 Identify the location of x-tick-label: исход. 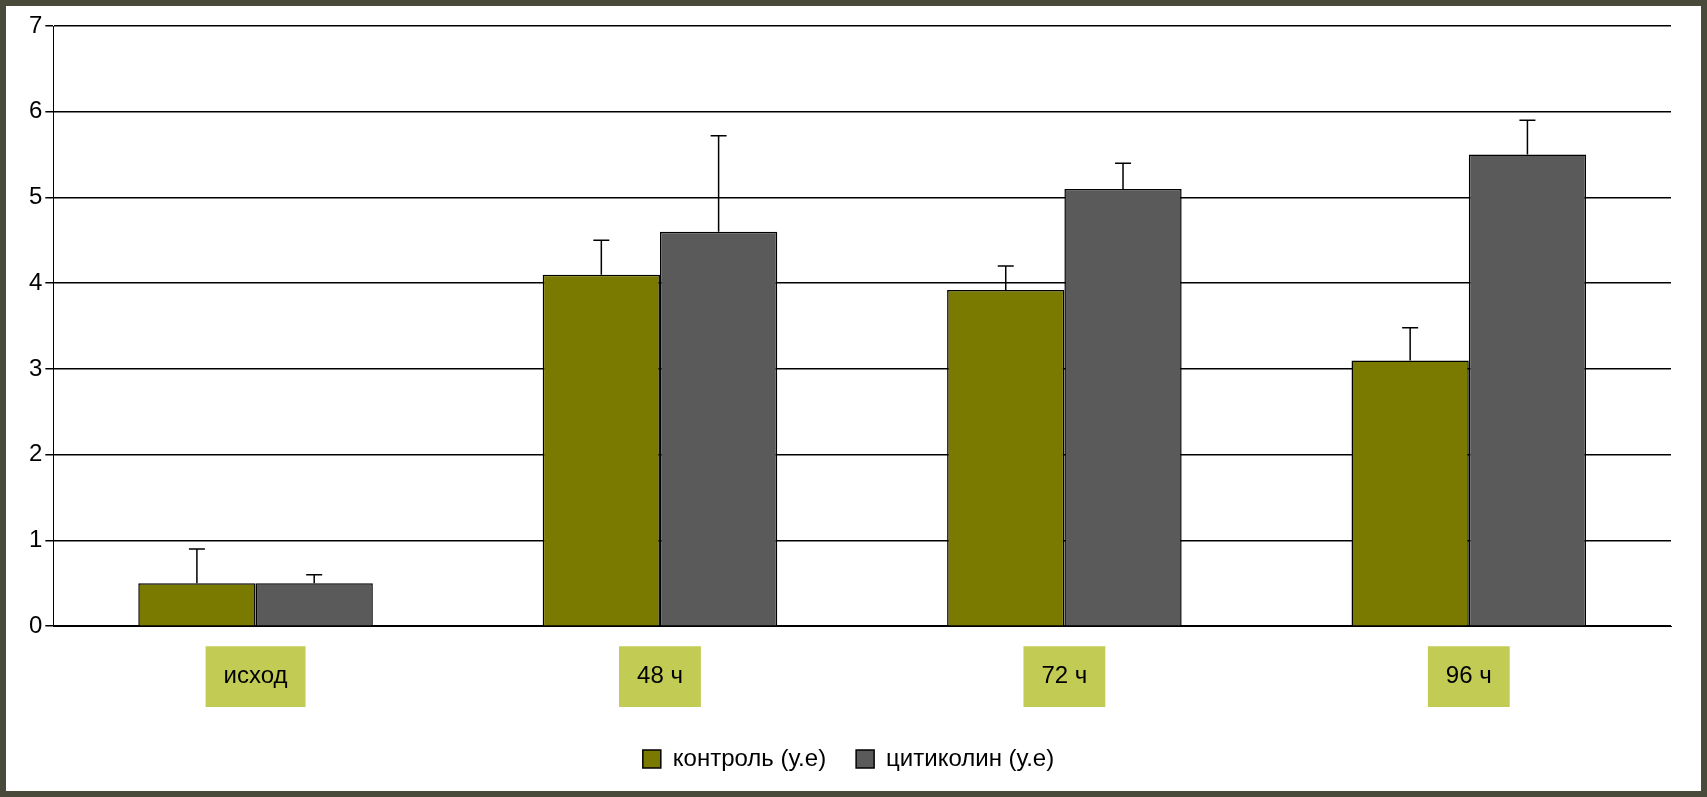
(255, 675).